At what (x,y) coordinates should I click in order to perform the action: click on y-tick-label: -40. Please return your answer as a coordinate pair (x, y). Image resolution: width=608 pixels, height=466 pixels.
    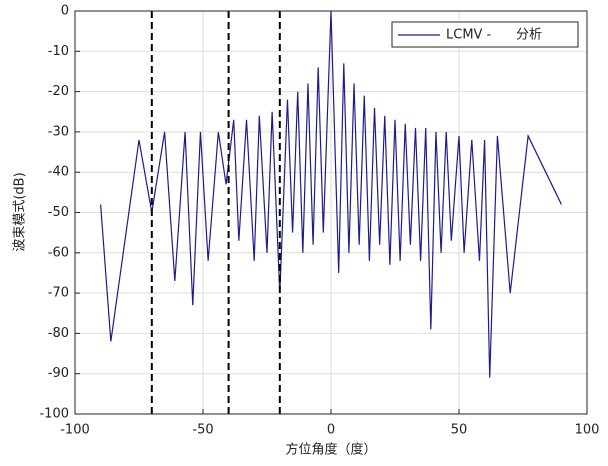
    Looking at the image, I should click on (58, 172).